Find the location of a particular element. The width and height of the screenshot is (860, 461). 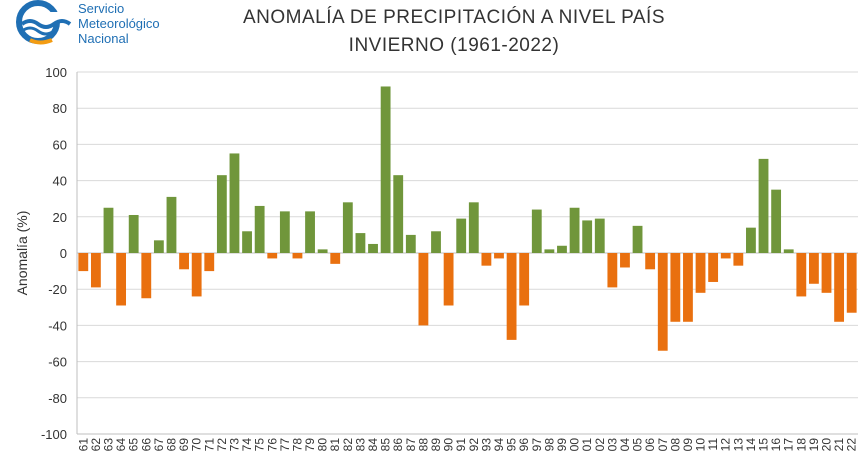

x-tick-label: 78 is located at coordinates (297, 445).